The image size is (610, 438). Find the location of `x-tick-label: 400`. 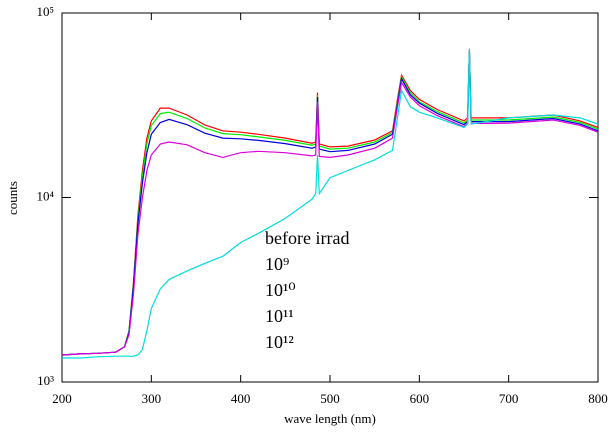

x-tick-label: 400 is located at coordinates (241, 398).